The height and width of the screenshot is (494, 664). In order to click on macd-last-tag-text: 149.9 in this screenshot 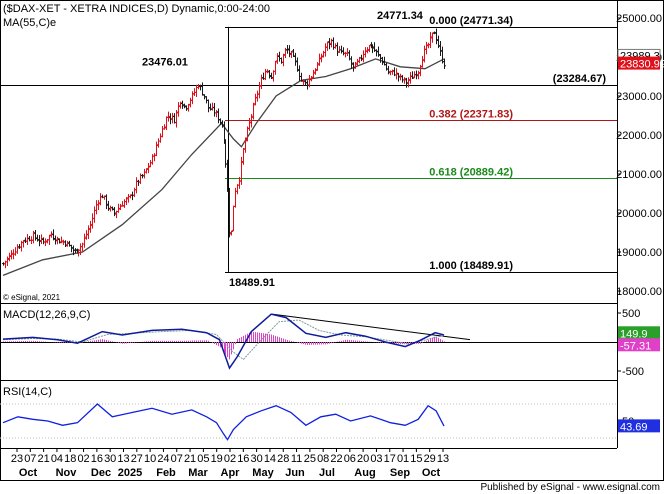, I will do `click(634, 334)`.